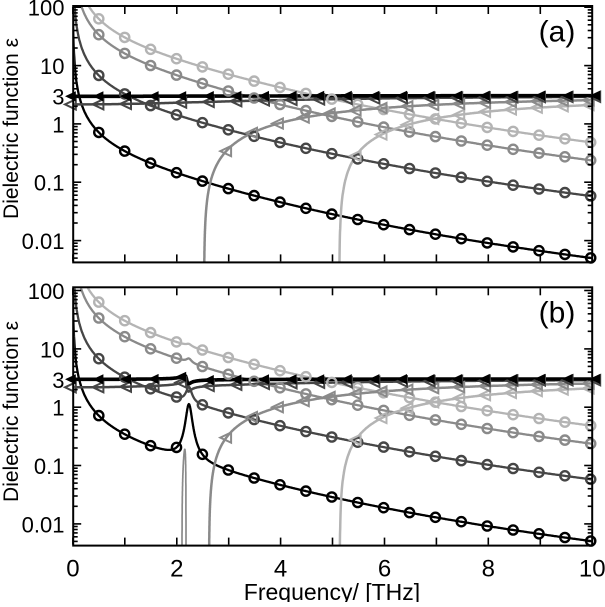 The image size is (605, 607). I want to click on svg-text: 2, so click(176, 569).